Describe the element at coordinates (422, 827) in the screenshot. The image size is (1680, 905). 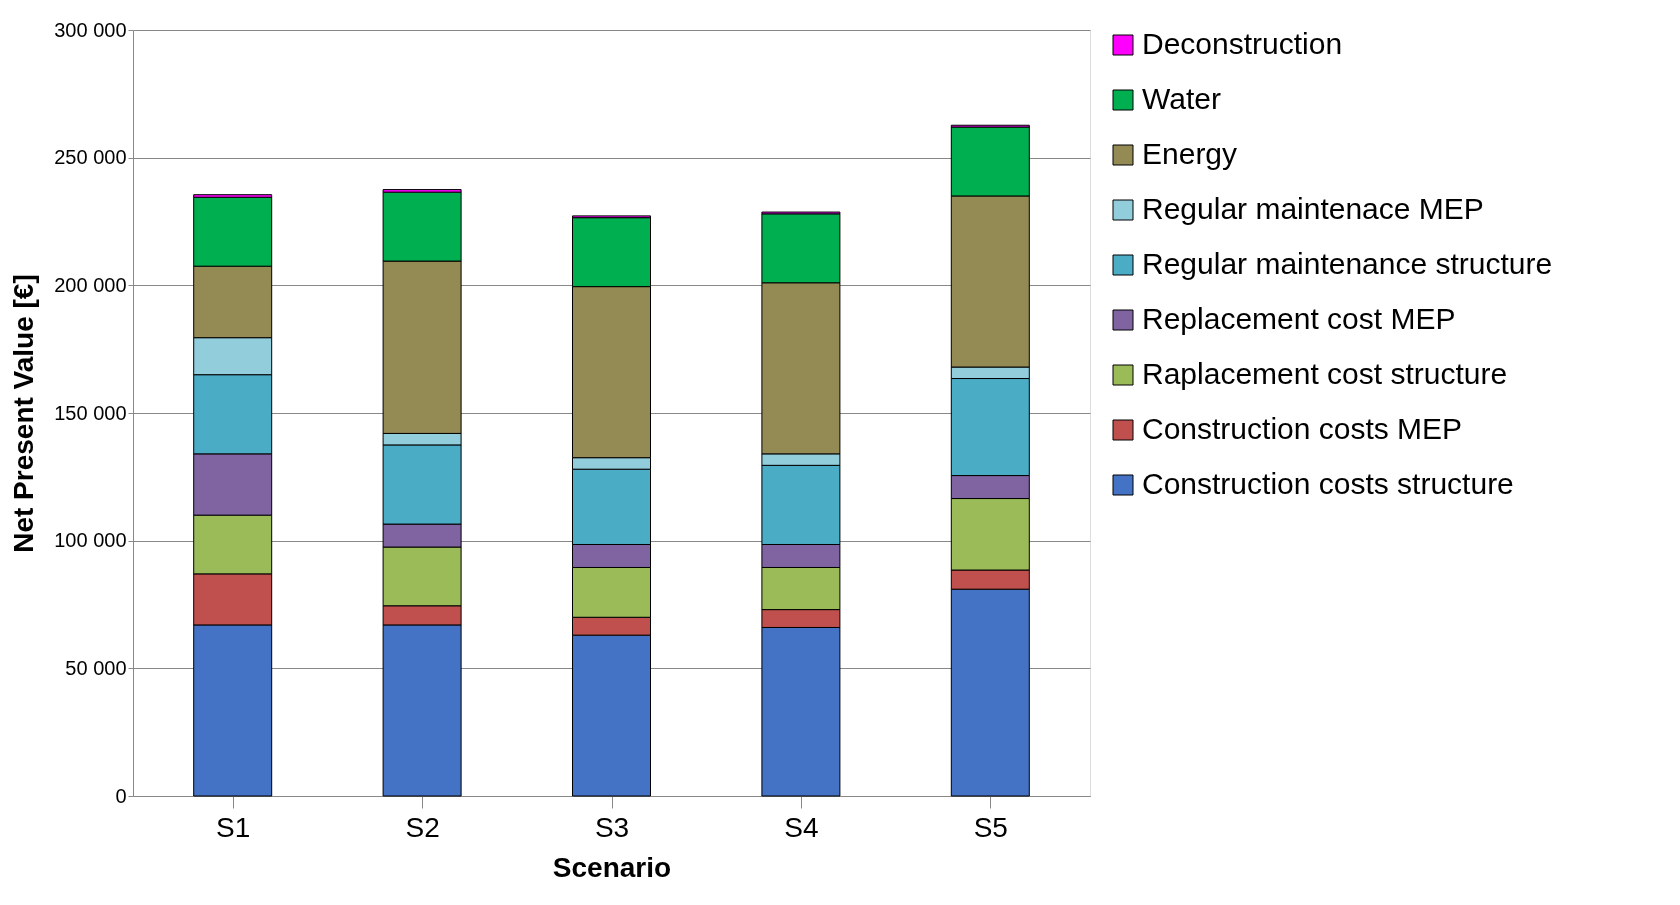
I see `x-tick-label: S2` at that location.